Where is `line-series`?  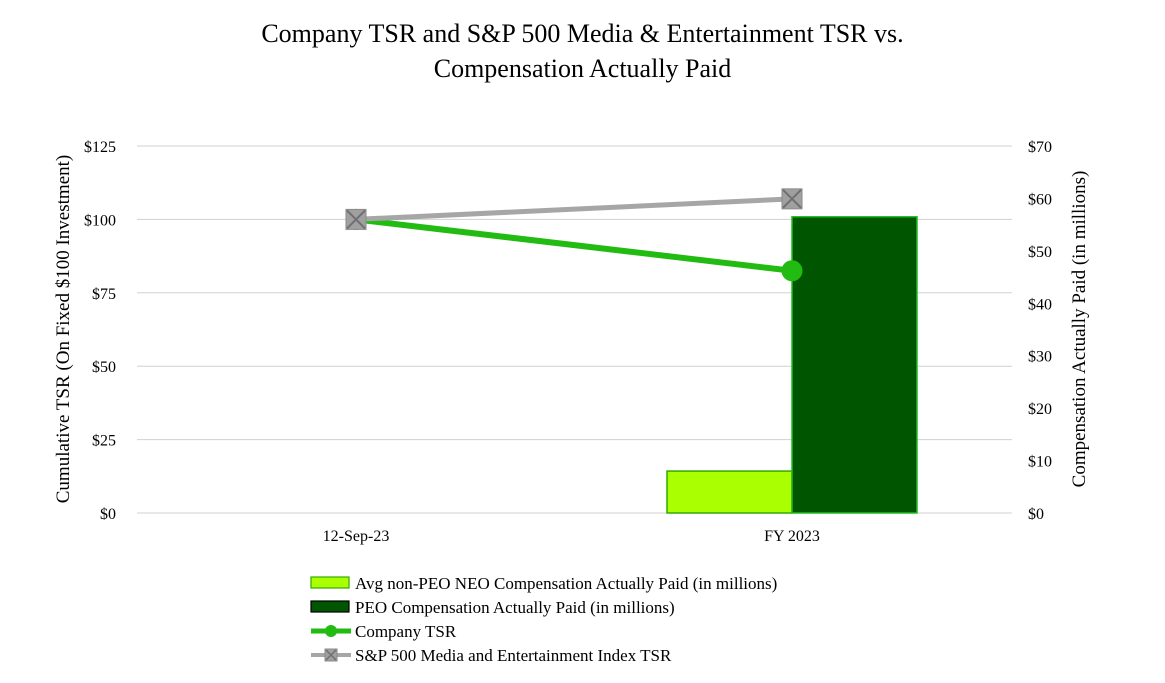
line-series is located at coordinates (574, 235).